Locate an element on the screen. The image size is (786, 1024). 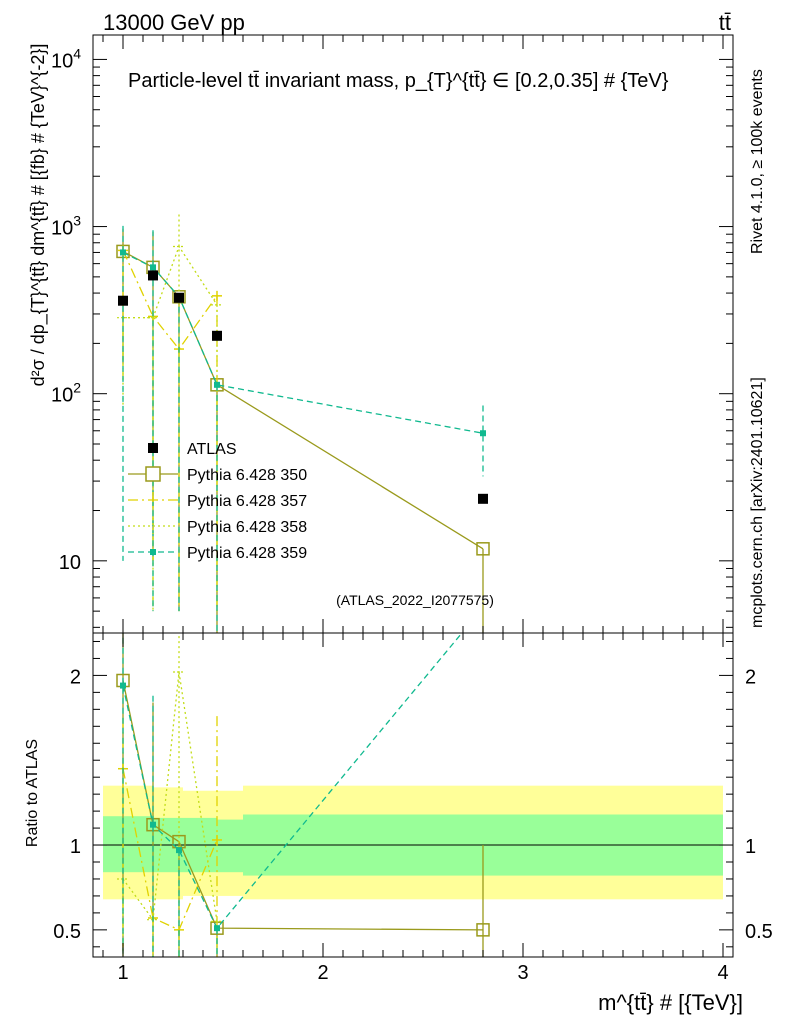
x-tick-label: 2 is located at coordinates (322, 973).